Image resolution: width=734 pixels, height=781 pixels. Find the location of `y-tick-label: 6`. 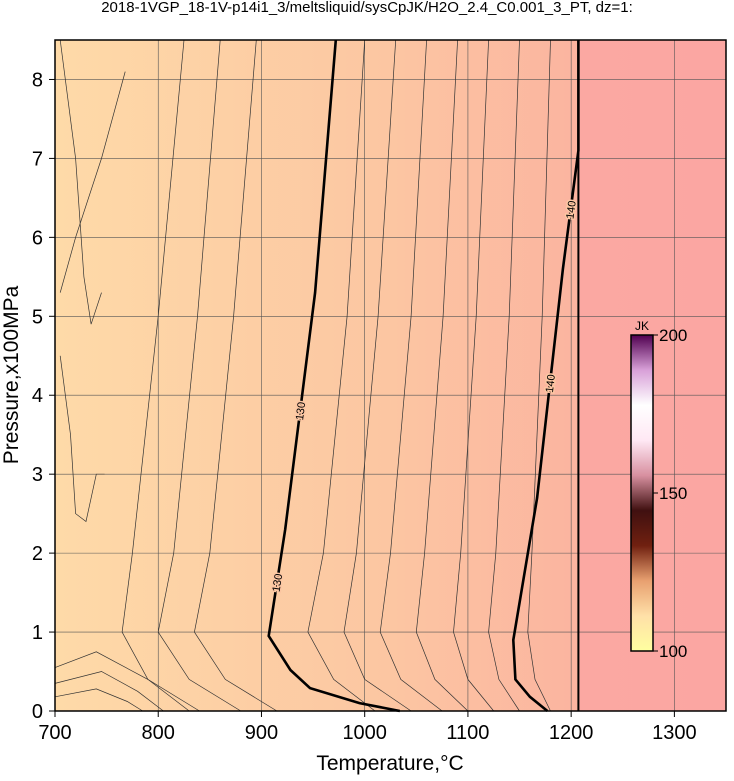

y-tick-label: 6 is located at coordinates (37, 238).